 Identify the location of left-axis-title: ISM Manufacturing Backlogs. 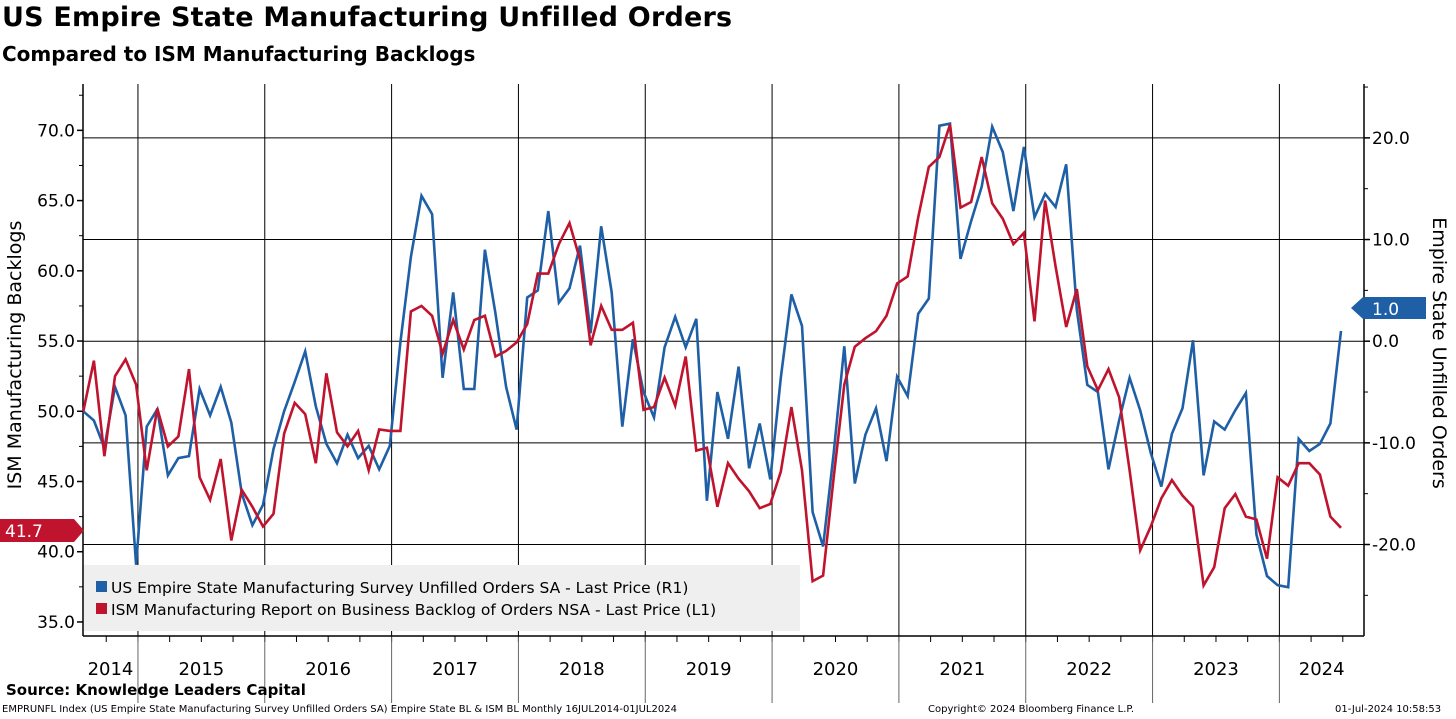
(15, 355).